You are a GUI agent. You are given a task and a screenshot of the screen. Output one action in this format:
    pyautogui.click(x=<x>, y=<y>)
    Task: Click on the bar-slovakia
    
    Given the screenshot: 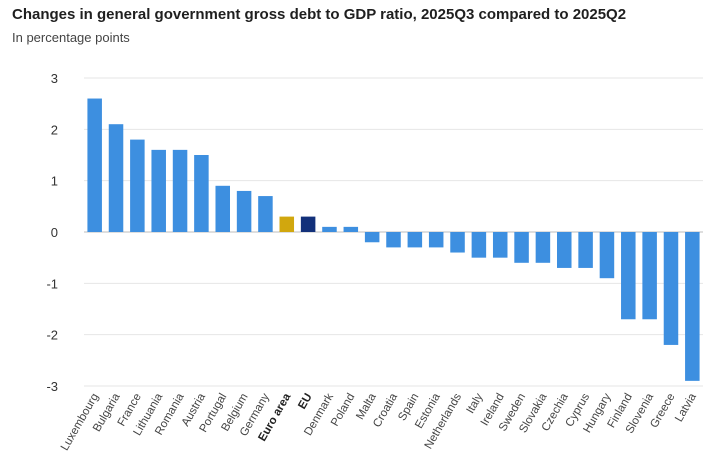 What is the action you would take?
    pyautogui.click(x=543, y=247)
    